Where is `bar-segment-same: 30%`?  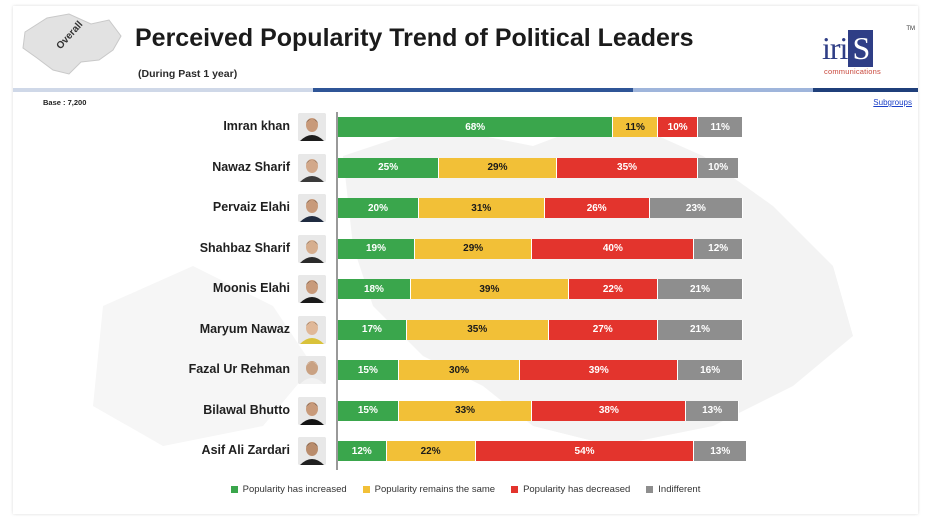
bar-segment-same: 30% is located at coordinates (459, 370).